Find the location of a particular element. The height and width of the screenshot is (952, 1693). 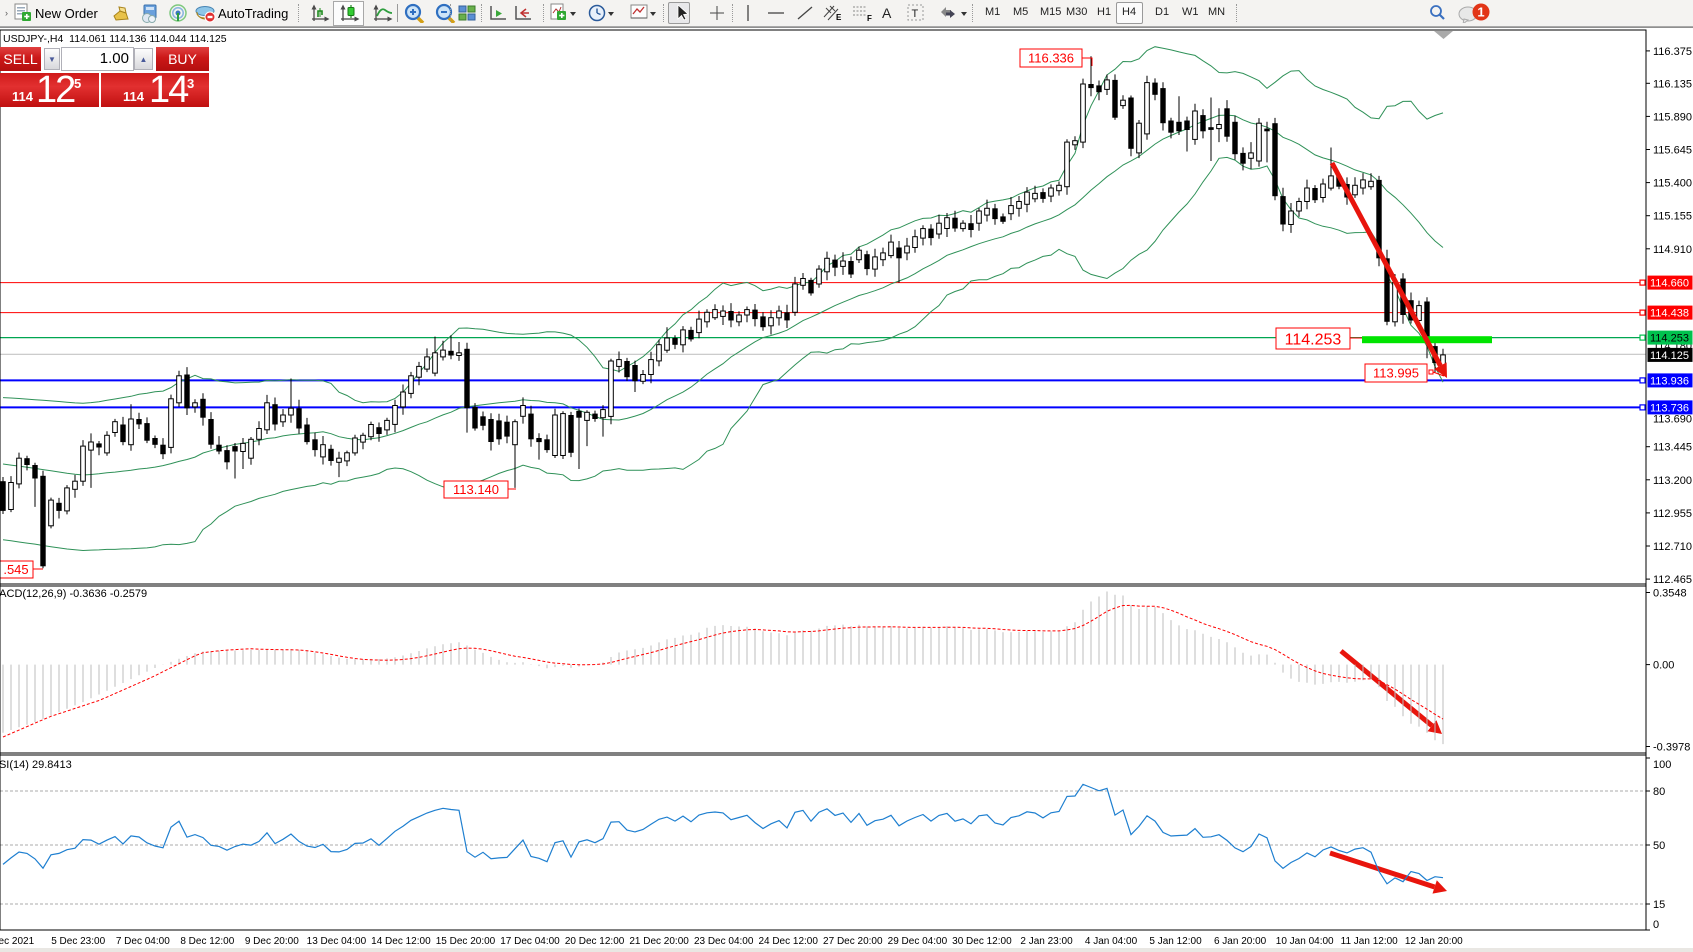

svg-text: 15 Dec 20:00 is located at coordinates (466, 941).